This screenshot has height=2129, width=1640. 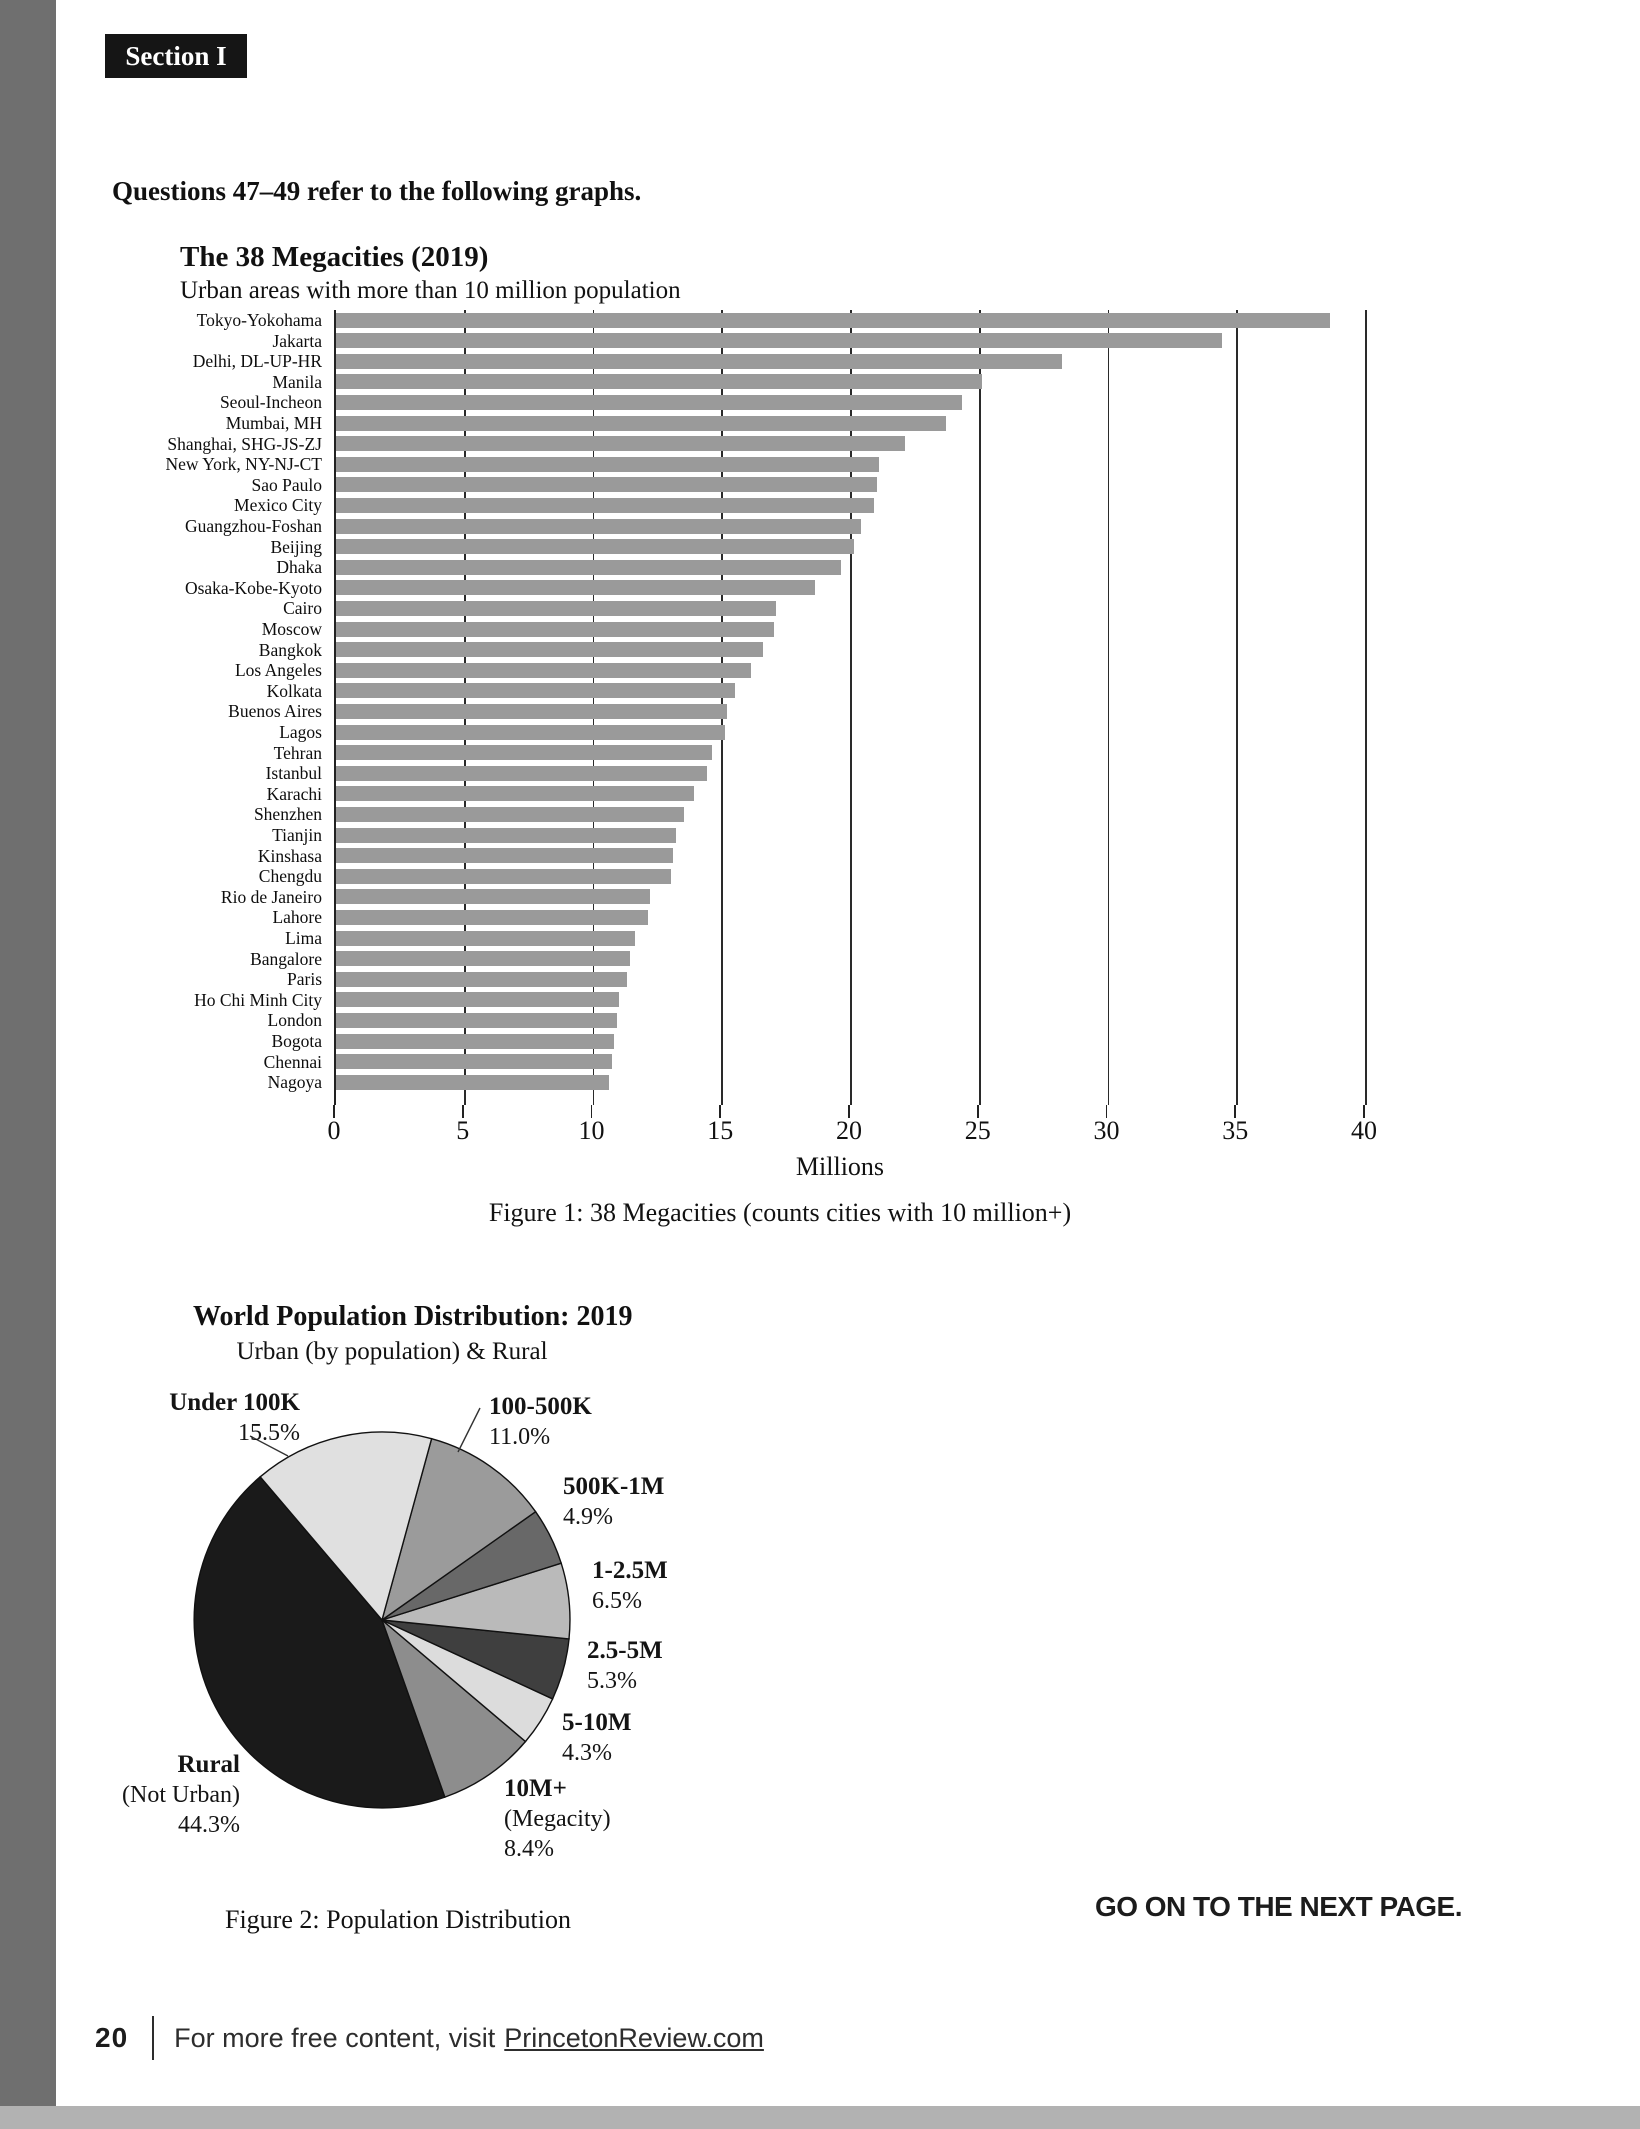 What do you see at coordinates (588, 1517) in the screenshot?
I see `pie-slice-value: 4.9%` at bounding box center [588, 1517].